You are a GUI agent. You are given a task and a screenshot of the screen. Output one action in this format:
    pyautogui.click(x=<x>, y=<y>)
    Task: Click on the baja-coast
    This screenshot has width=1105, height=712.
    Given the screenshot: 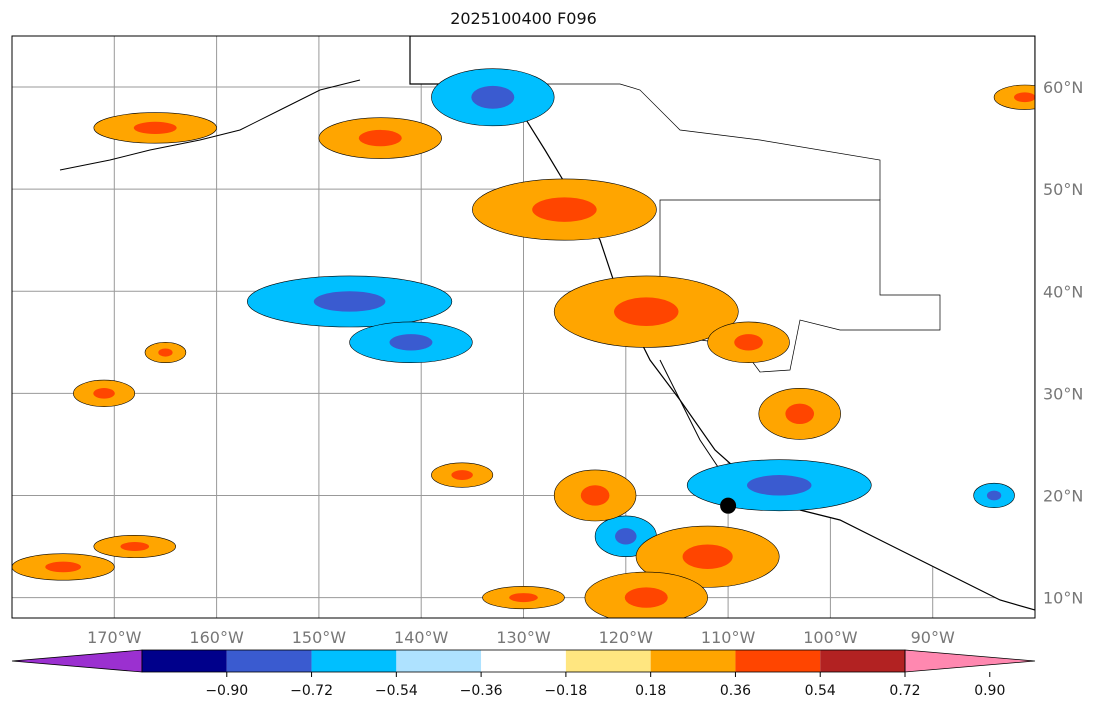 What is the action you would take?
    pyautogui.click(x=690, y=415)
    